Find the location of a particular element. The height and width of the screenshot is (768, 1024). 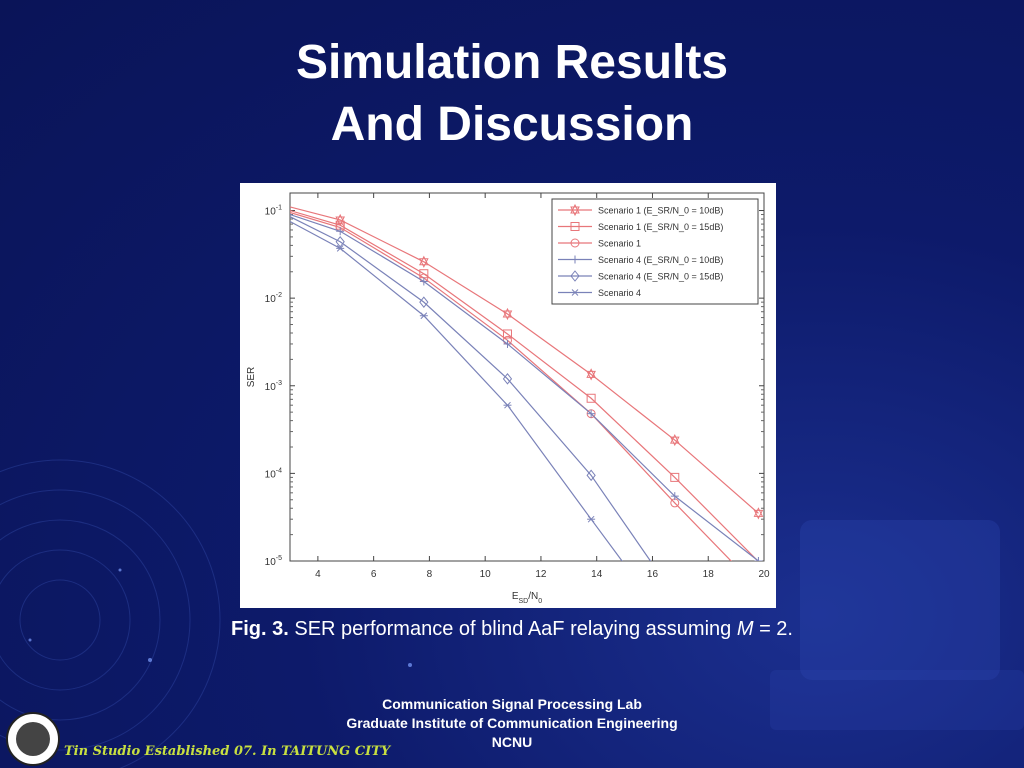

y-tick-label: 10⁻² is located at coordinates (273, 298).